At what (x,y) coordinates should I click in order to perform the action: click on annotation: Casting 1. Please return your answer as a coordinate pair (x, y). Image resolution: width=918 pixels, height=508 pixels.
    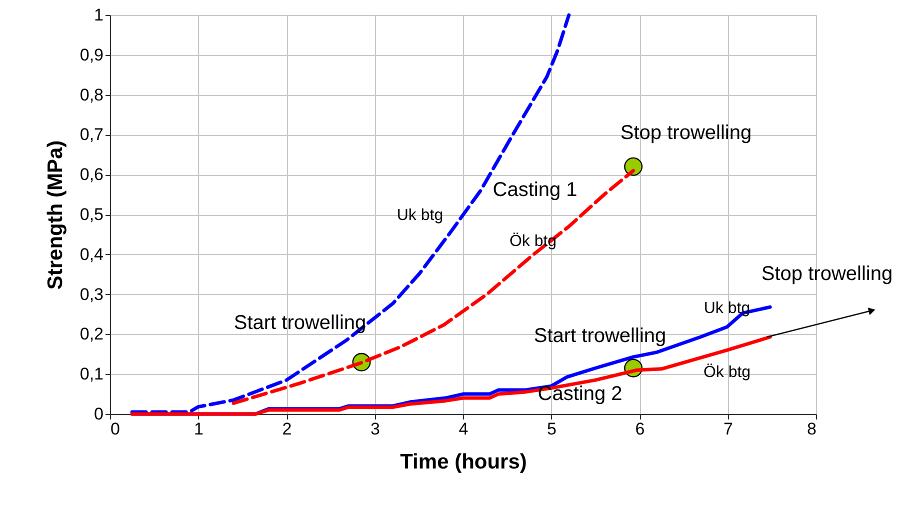
    Looking at the image, I should click on (535, 190).